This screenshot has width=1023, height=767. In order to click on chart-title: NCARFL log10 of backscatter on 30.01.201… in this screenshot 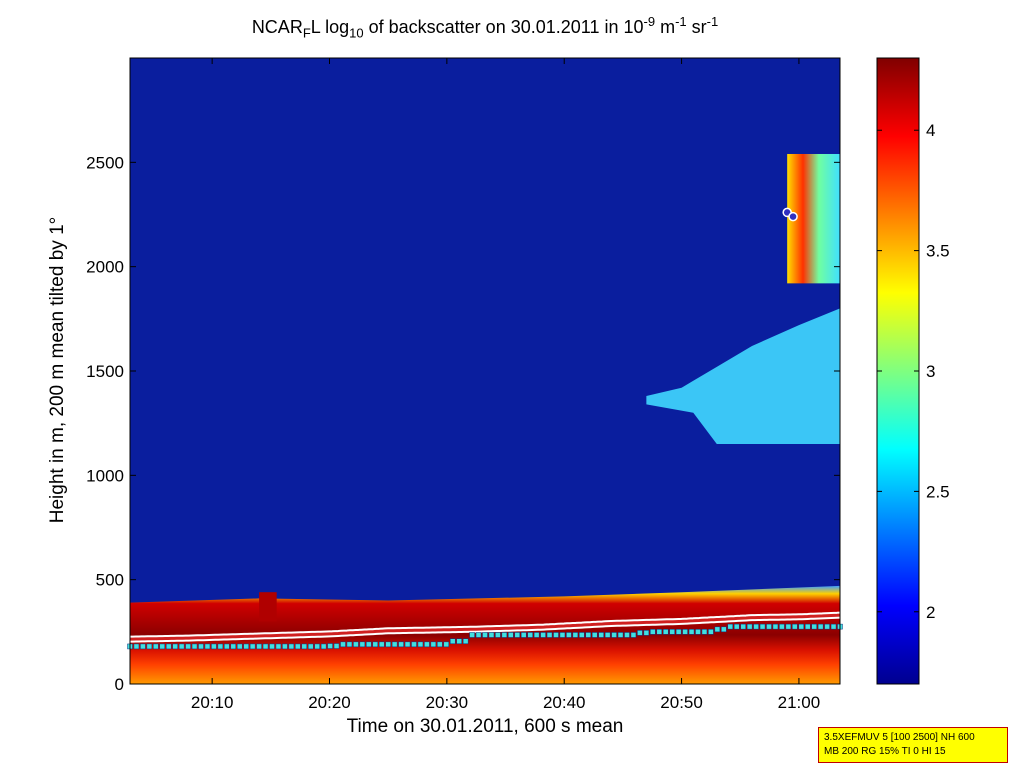, I will do `click(485, 27)`.